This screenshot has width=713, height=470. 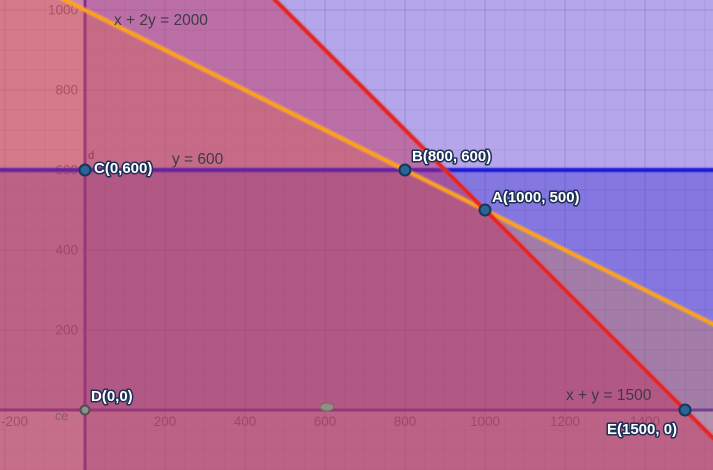 What do you see at coordinates (85, 410) in the screenshot?
I see `point-D` at bounding box center [85, 410].